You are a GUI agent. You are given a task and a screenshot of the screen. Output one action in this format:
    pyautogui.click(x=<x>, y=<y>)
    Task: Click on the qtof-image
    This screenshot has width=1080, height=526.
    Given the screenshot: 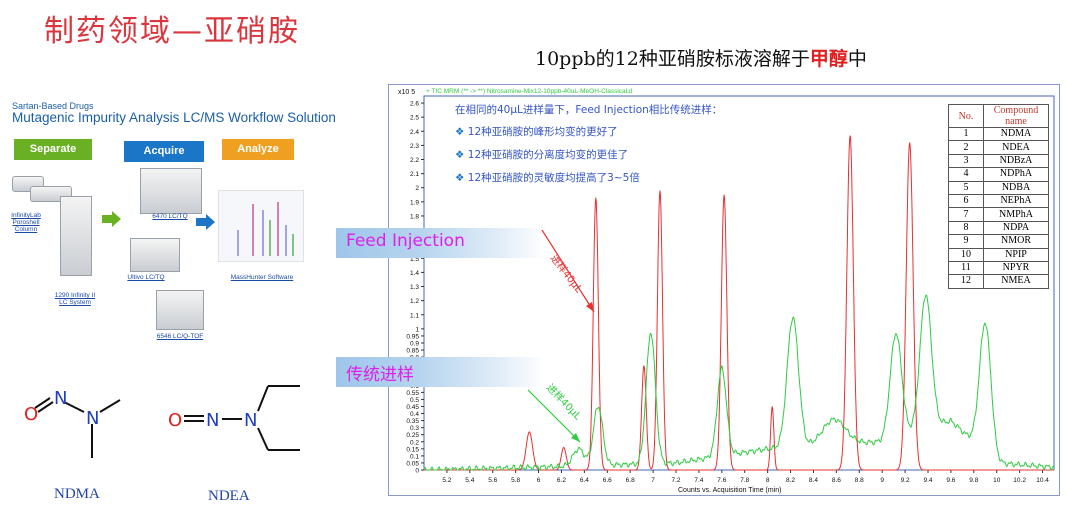 What is the action you would take?
    pyautogui.click(x=180, y=310)
    